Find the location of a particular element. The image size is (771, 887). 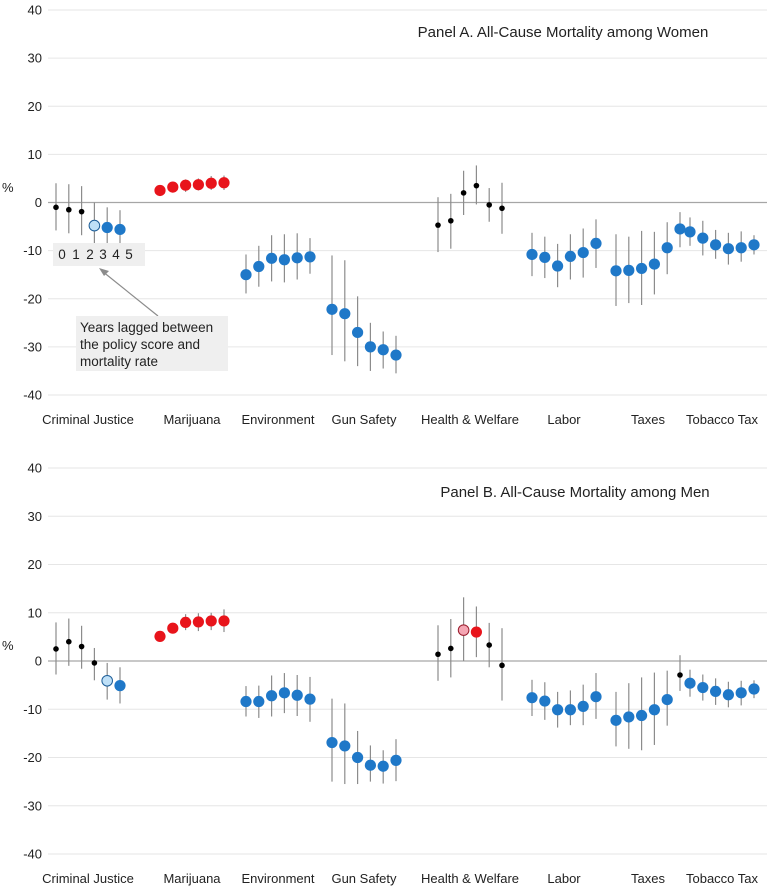

panel-b-category-label: Environment is located at coordinates (278, 878).